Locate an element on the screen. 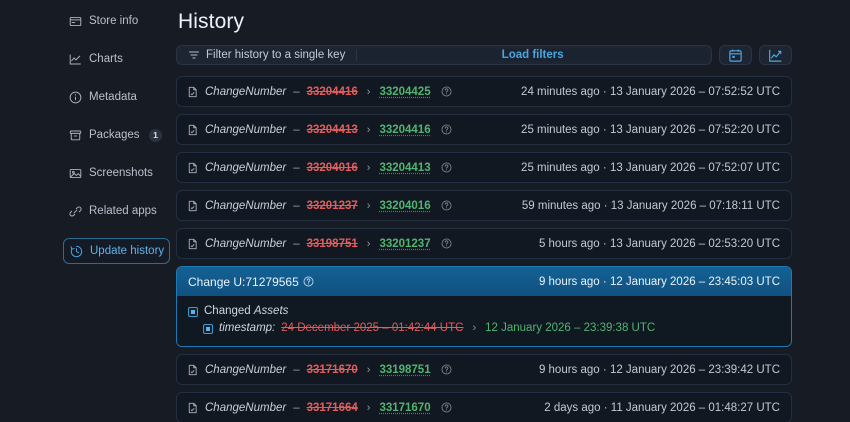 The height and width of the screenshot is (422, 850). relative-time: 5 hours ago is located at coordinates (569, 243).